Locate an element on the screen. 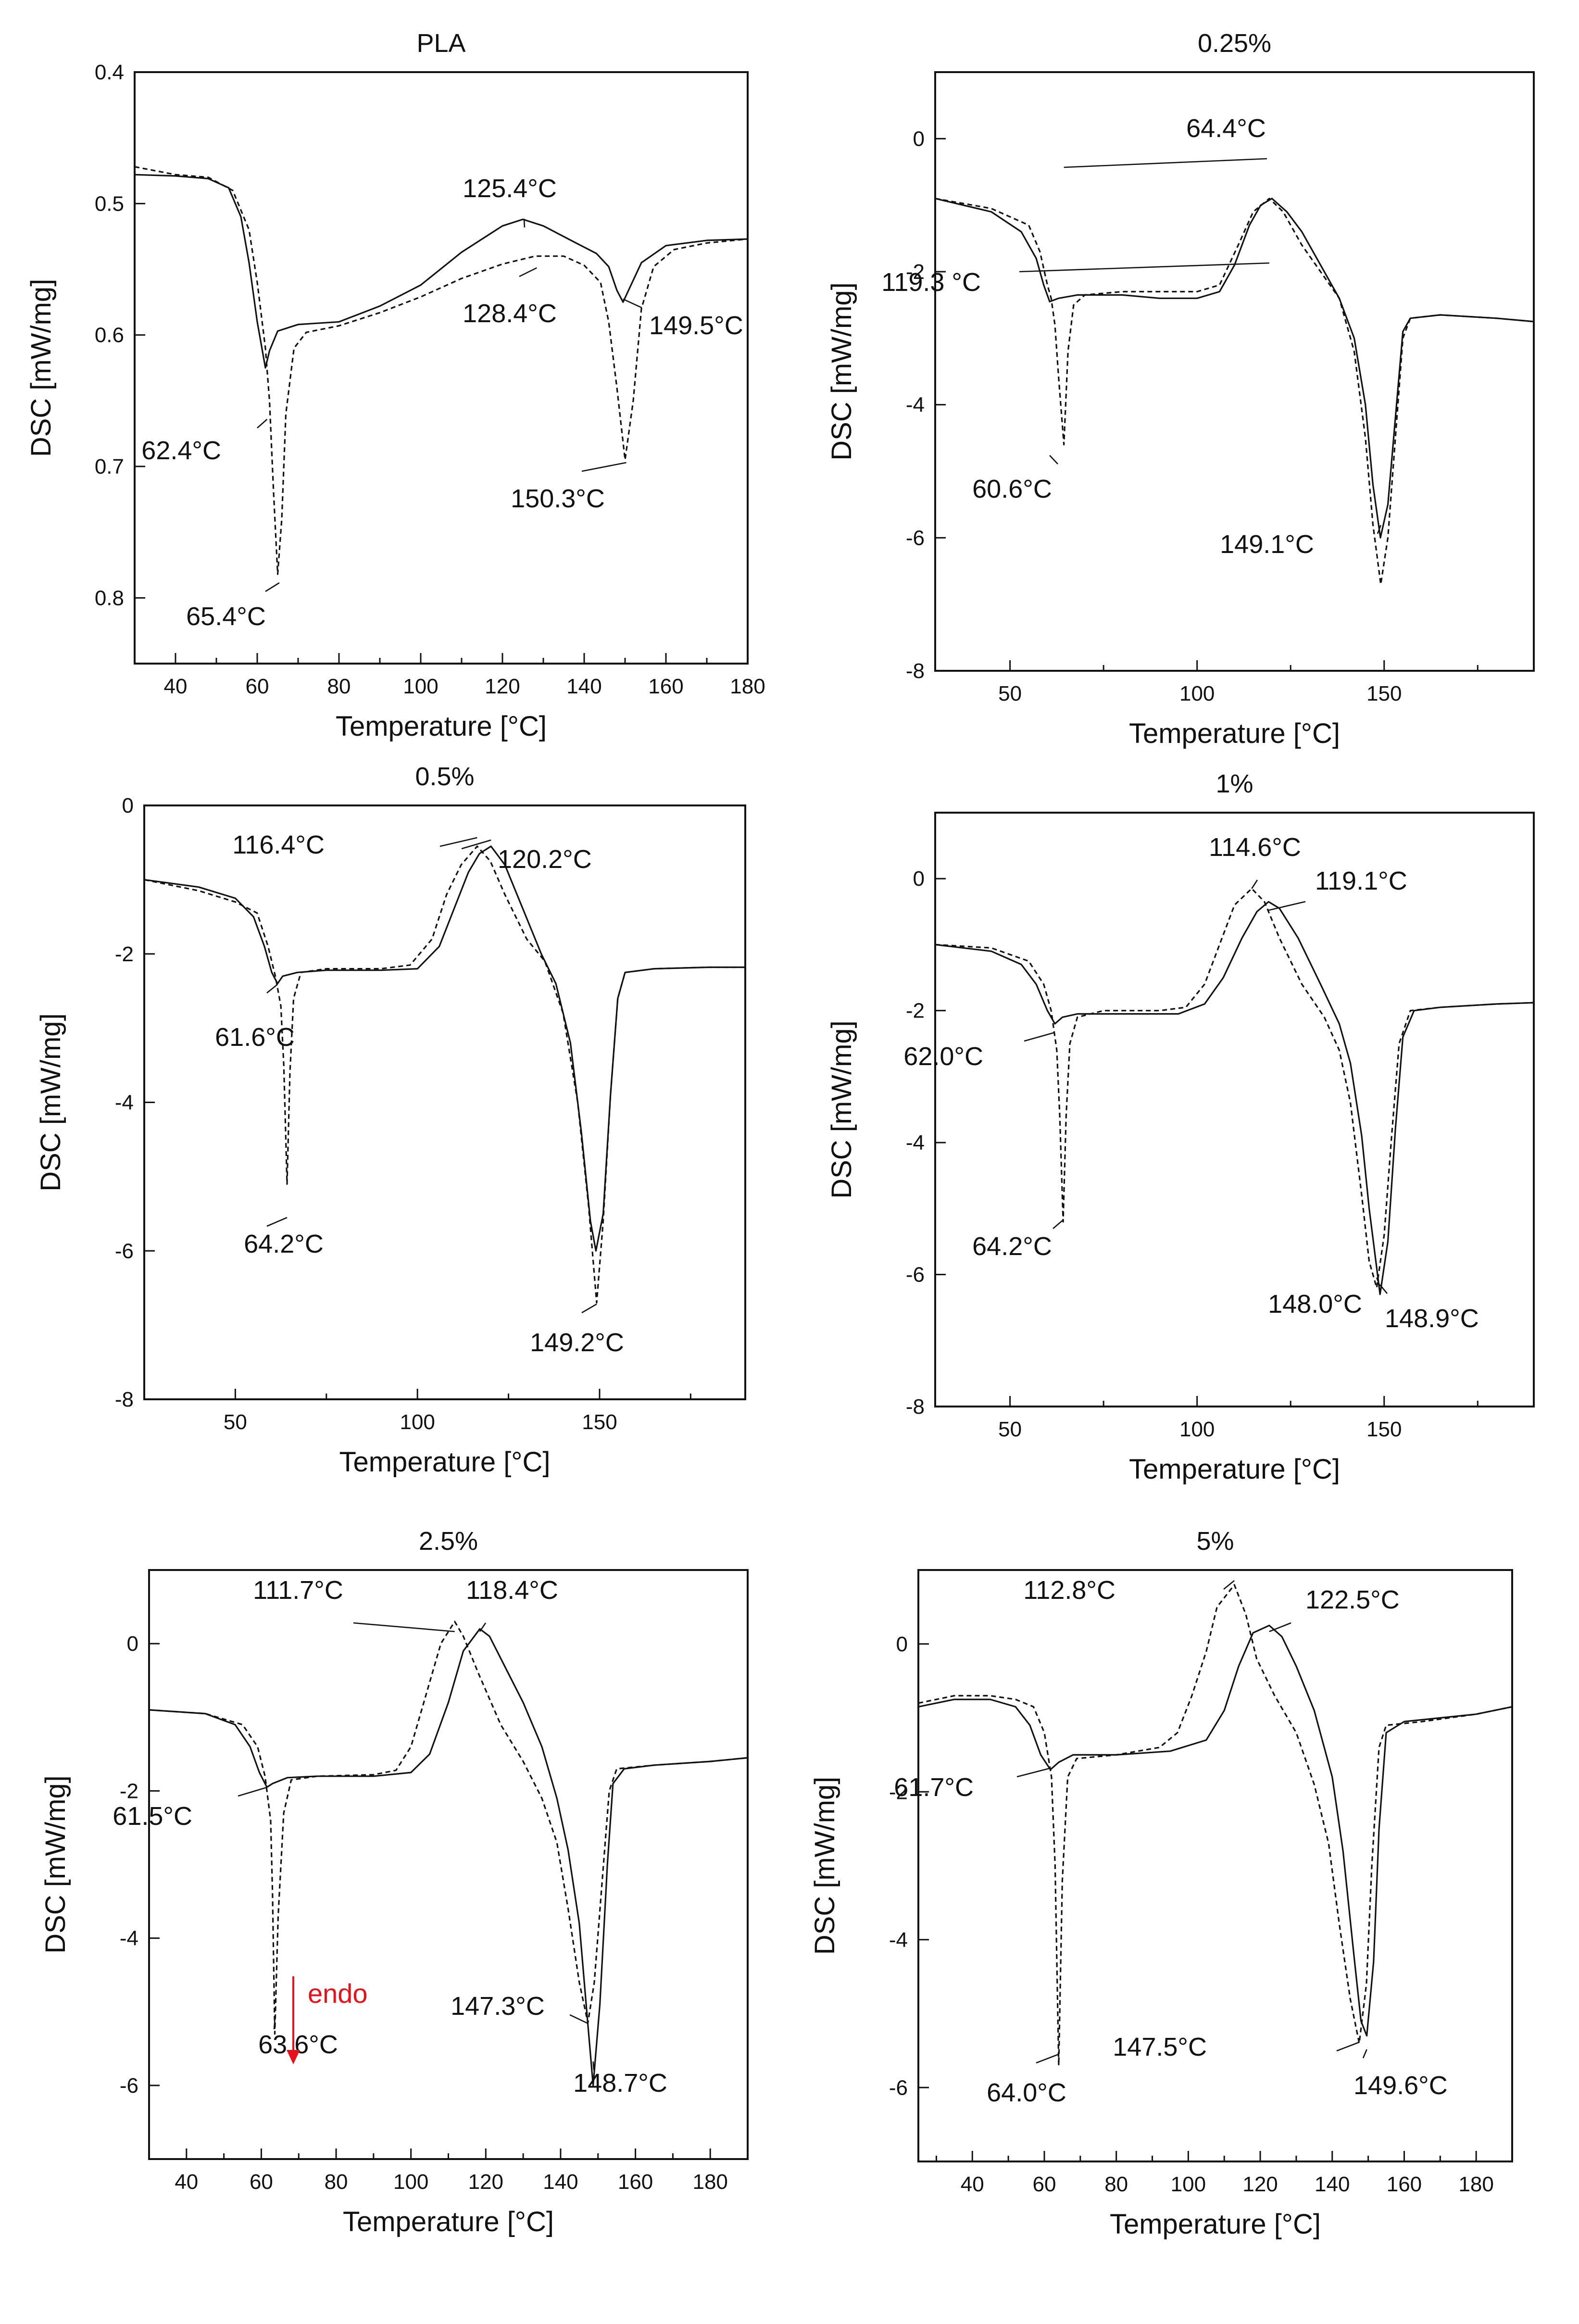 This screenshot has width=1579, height=2324. peak-label: 61.6°C is located at coordinates (255, 1037).